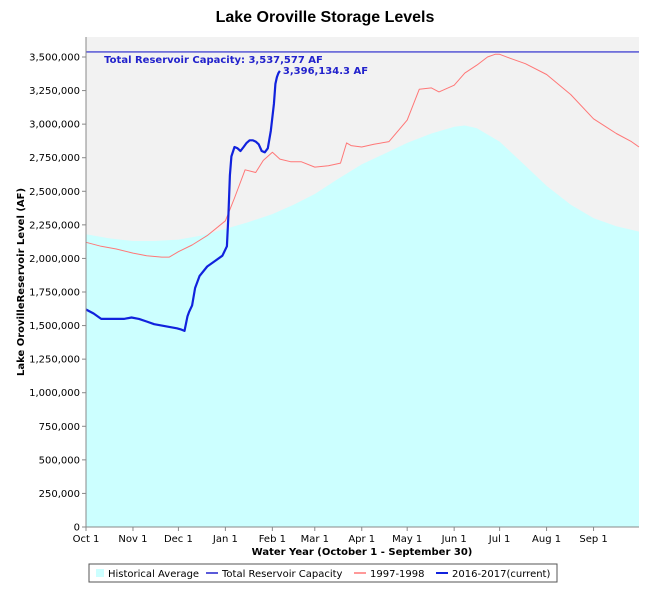  Describe the element at coordinates (282, 574) in the screenshot. I see `legend-label-capacity: Total Reservoir Capacity` at that location.